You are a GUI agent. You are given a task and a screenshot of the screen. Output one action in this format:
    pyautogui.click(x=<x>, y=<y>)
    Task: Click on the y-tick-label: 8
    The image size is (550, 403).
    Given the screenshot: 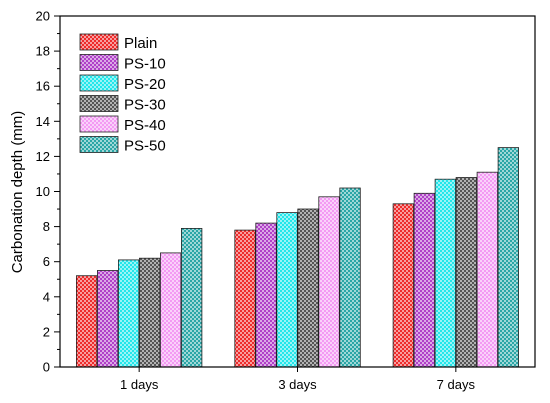 What is the action you would take?
    pyautogui.click(x=46, y=226)
    